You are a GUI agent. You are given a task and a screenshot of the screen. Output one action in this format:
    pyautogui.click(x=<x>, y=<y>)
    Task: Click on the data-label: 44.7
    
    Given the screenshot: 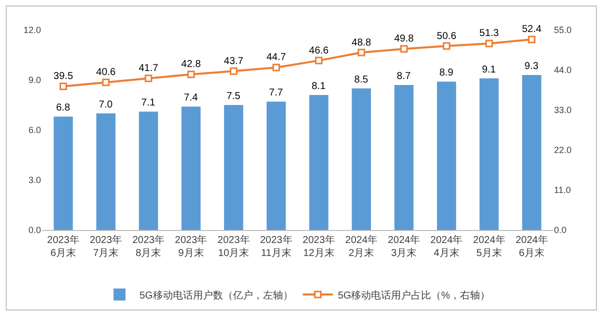 What is the action you would take?
    pyautogui.click(x=276, y=58)
    